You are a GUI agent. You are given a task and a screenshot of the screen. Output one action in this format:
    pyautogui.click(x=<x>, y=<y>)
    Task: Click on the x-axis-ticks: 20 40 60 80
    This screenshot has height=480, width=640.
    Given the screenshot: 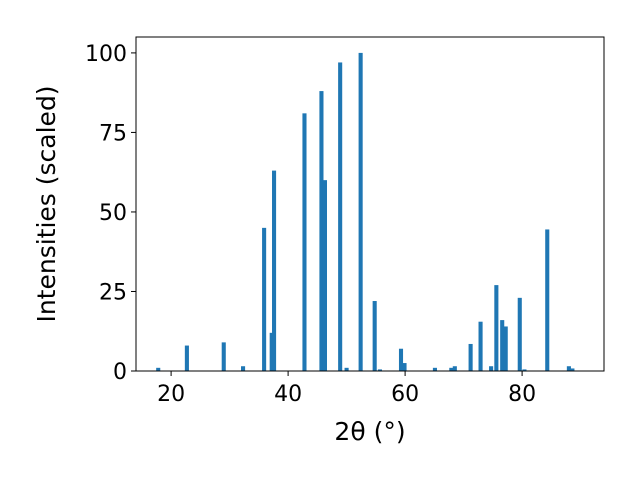 What is the action you would take?
    pyautogui.click(x=346, y=389)
    